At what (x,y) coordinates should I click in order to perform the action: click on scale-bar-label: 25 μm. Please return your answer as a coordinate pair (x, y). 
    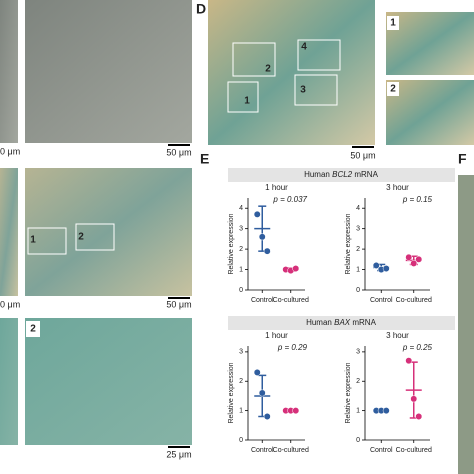
    Looking at the image, I should click on (178, 454).